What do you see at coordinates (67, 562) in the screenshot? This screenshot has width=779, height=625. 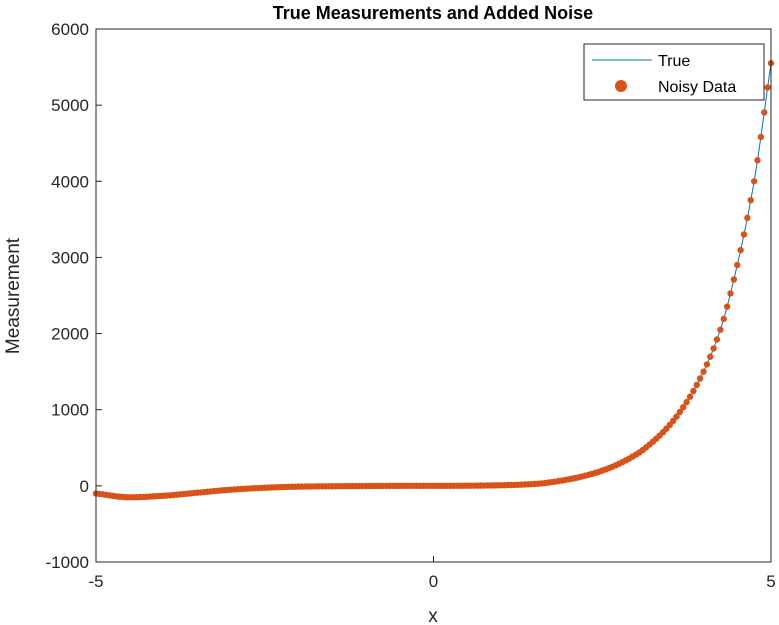 I see `y-tick-label: -1000` at bounding box center [67, 562].